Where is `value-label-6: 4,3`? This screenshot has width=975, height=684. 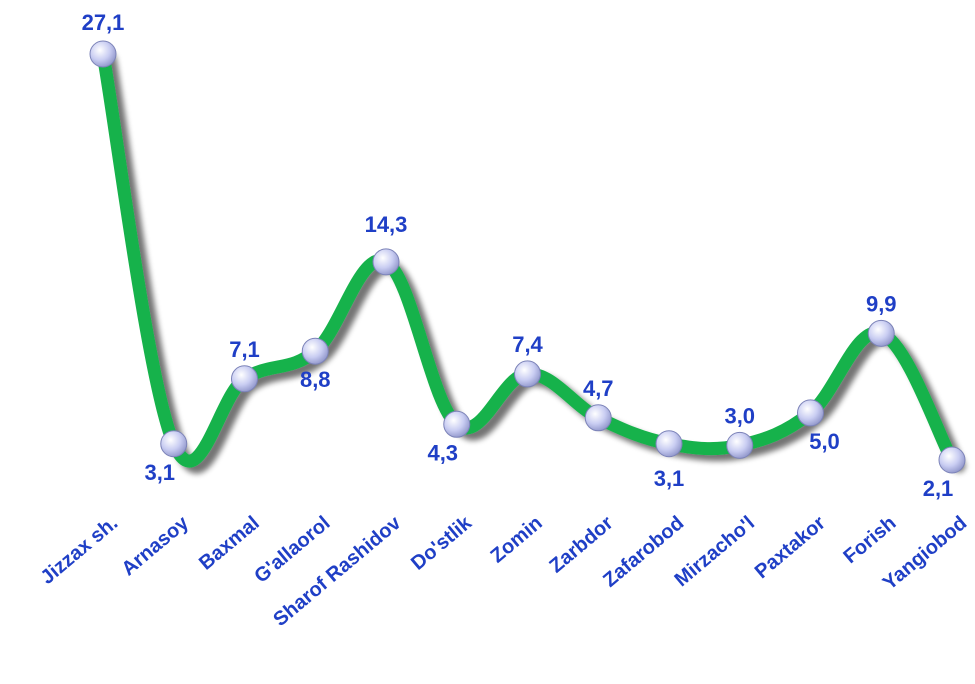 value-label-6: 4,3 is located at coordinates (442, 452).